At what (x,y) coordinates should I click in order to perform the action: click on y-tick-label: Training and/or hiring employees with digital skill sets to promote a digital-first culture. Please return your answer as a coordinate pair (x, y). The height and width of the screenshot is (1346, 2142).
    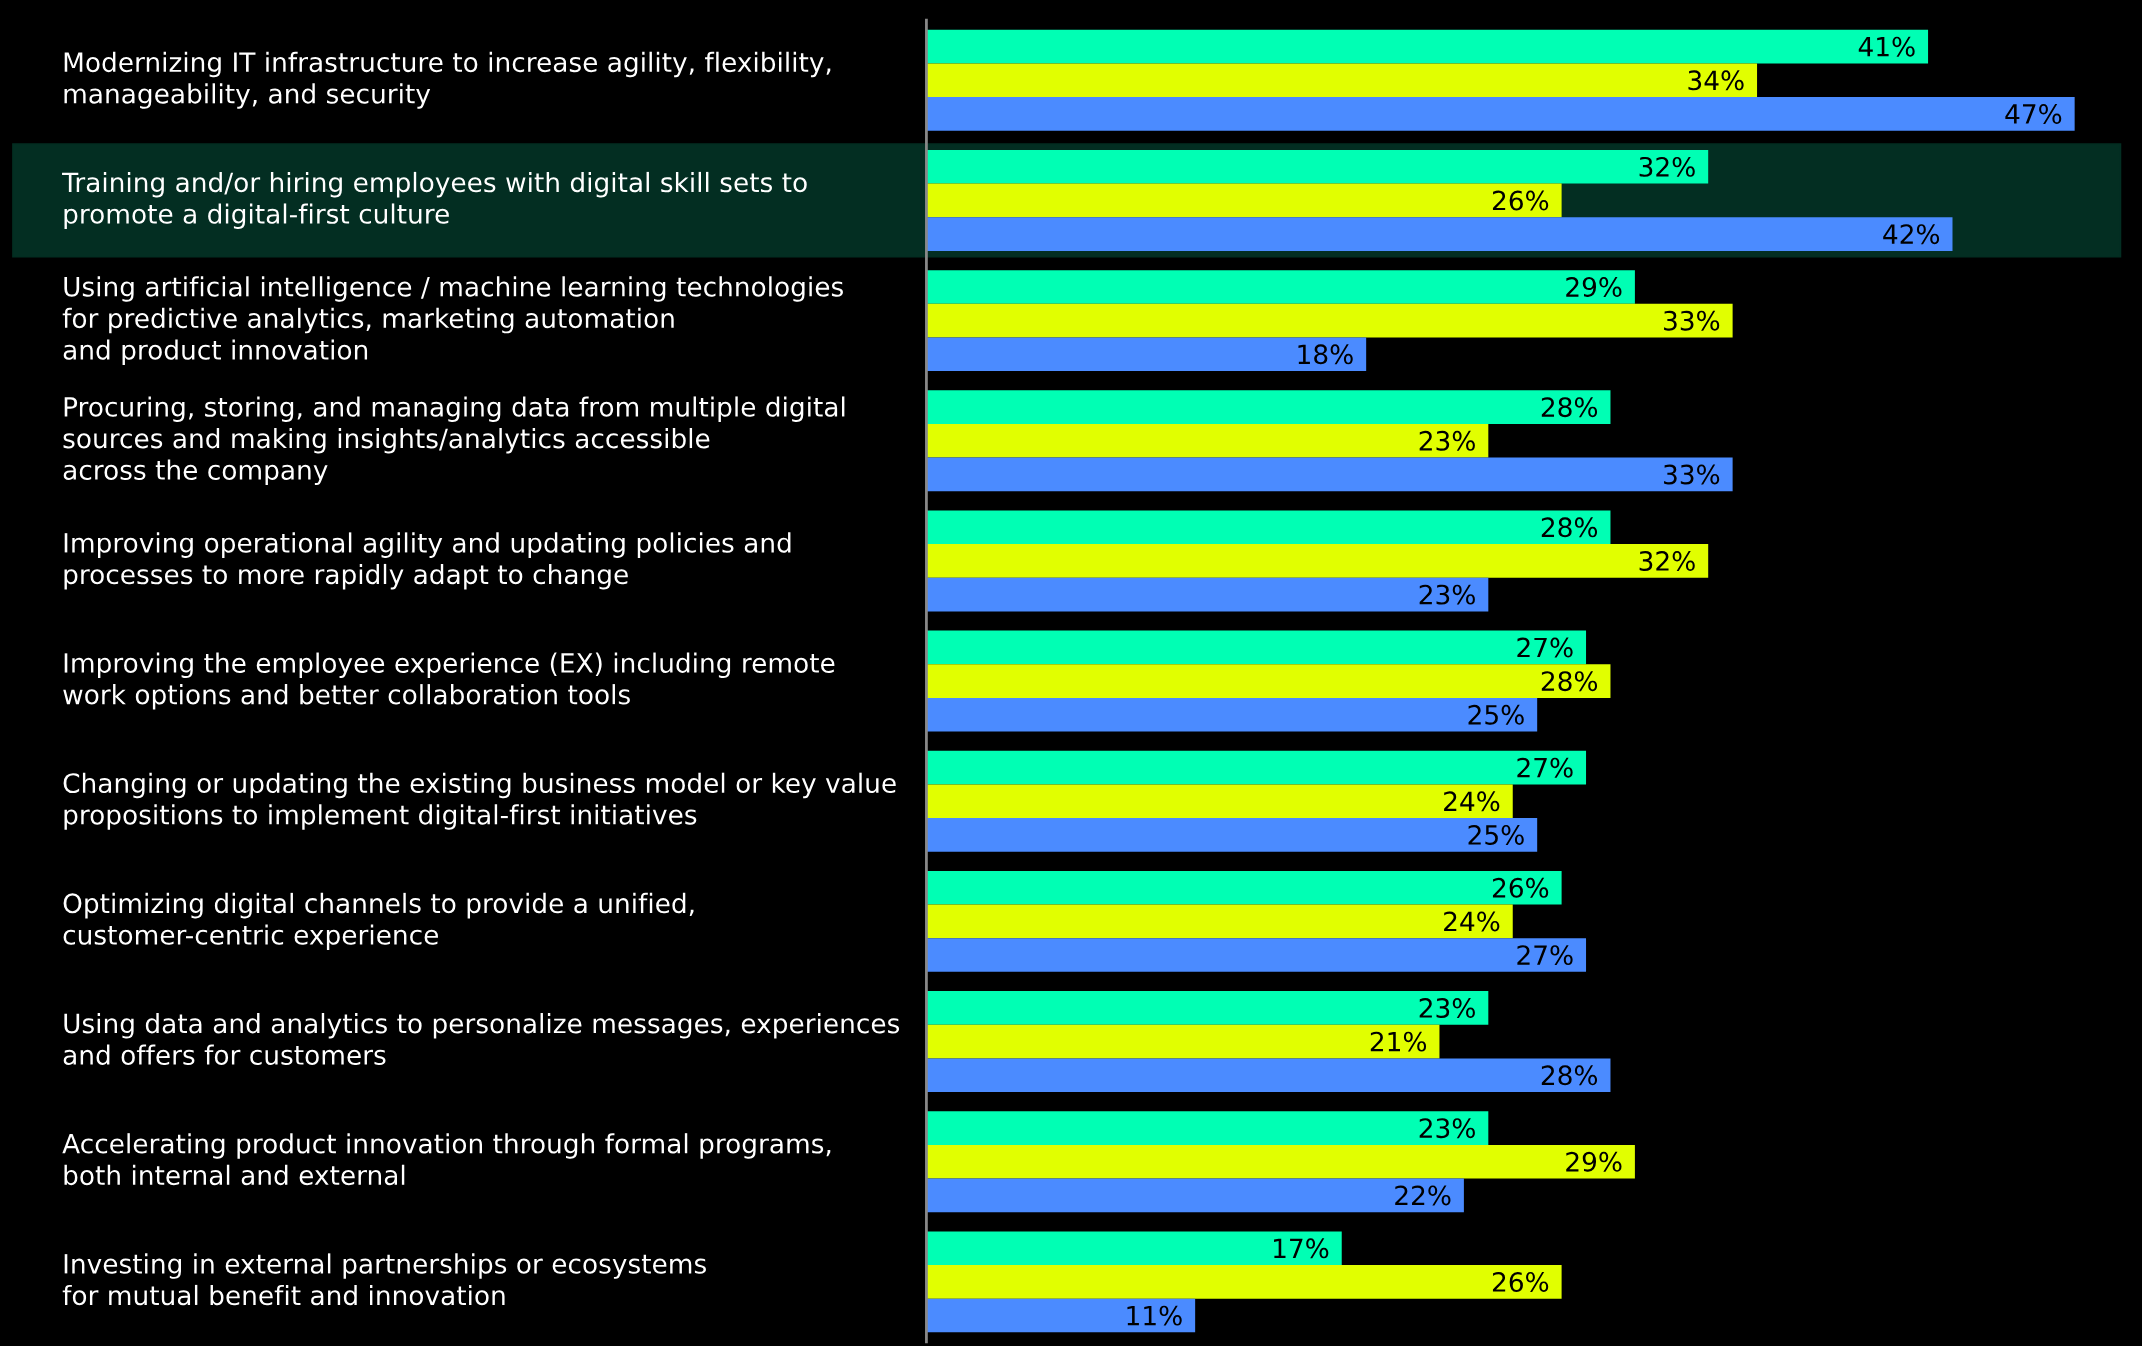
    Looking at the image, I should click on (434, 200).